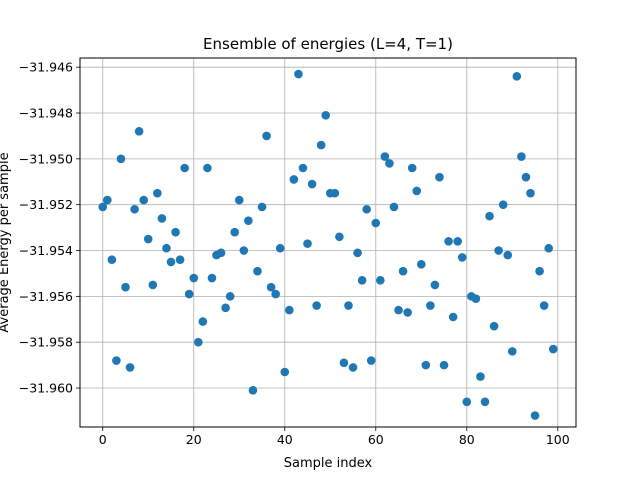  I want to click on x-tick-label: 60, so click(376, 439).